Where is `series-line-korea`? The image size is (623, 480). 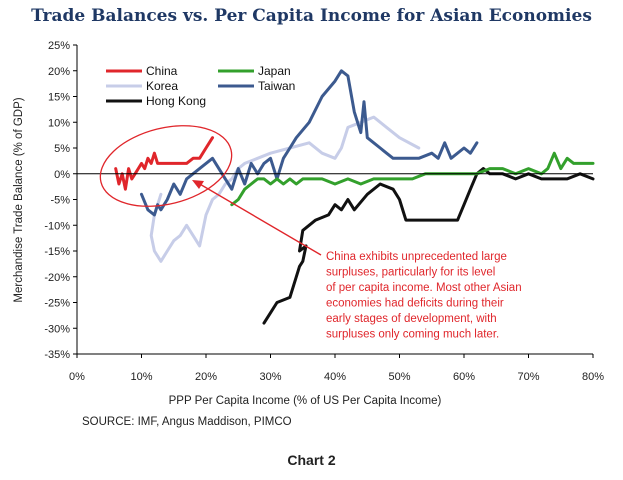
series-line-korea is located at coordinates (285, 189).